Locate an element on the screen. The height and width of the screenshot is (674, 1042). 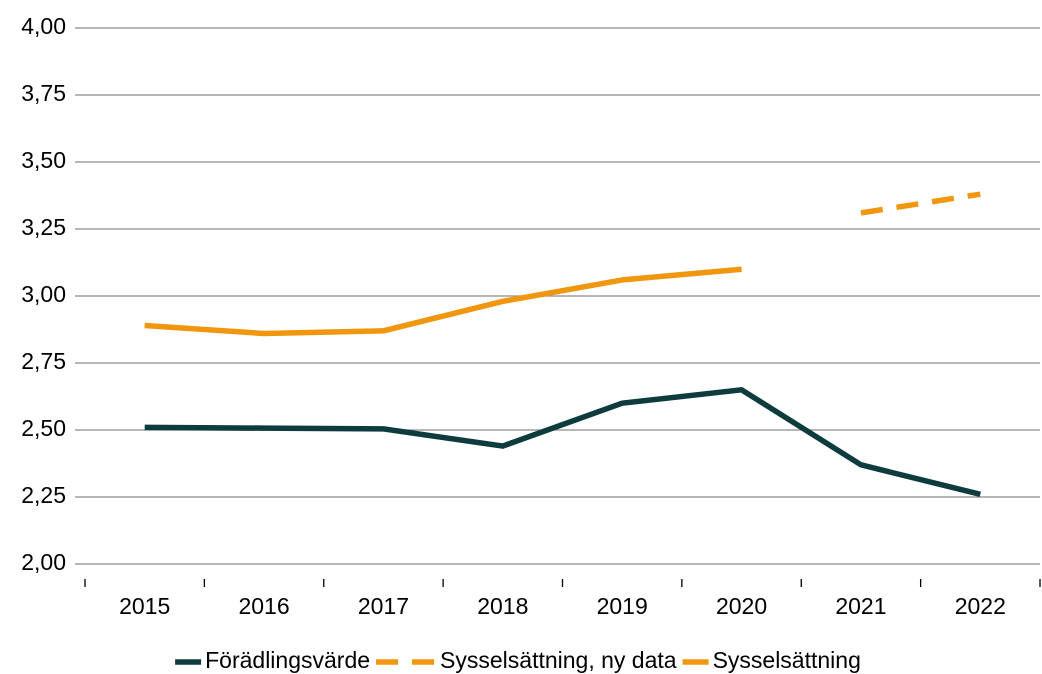
x-tick-label: 2019 is located at coordinates (622, 606).